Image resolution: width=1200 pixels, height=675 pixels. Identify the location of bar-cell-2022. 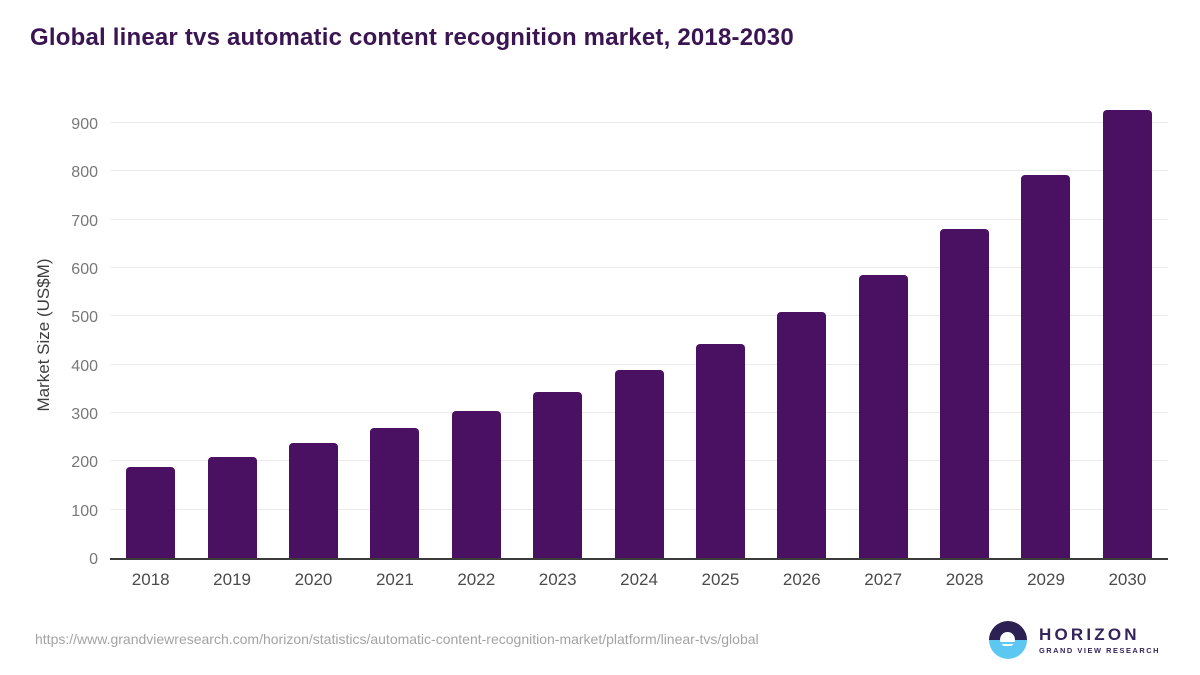
(476, 334).